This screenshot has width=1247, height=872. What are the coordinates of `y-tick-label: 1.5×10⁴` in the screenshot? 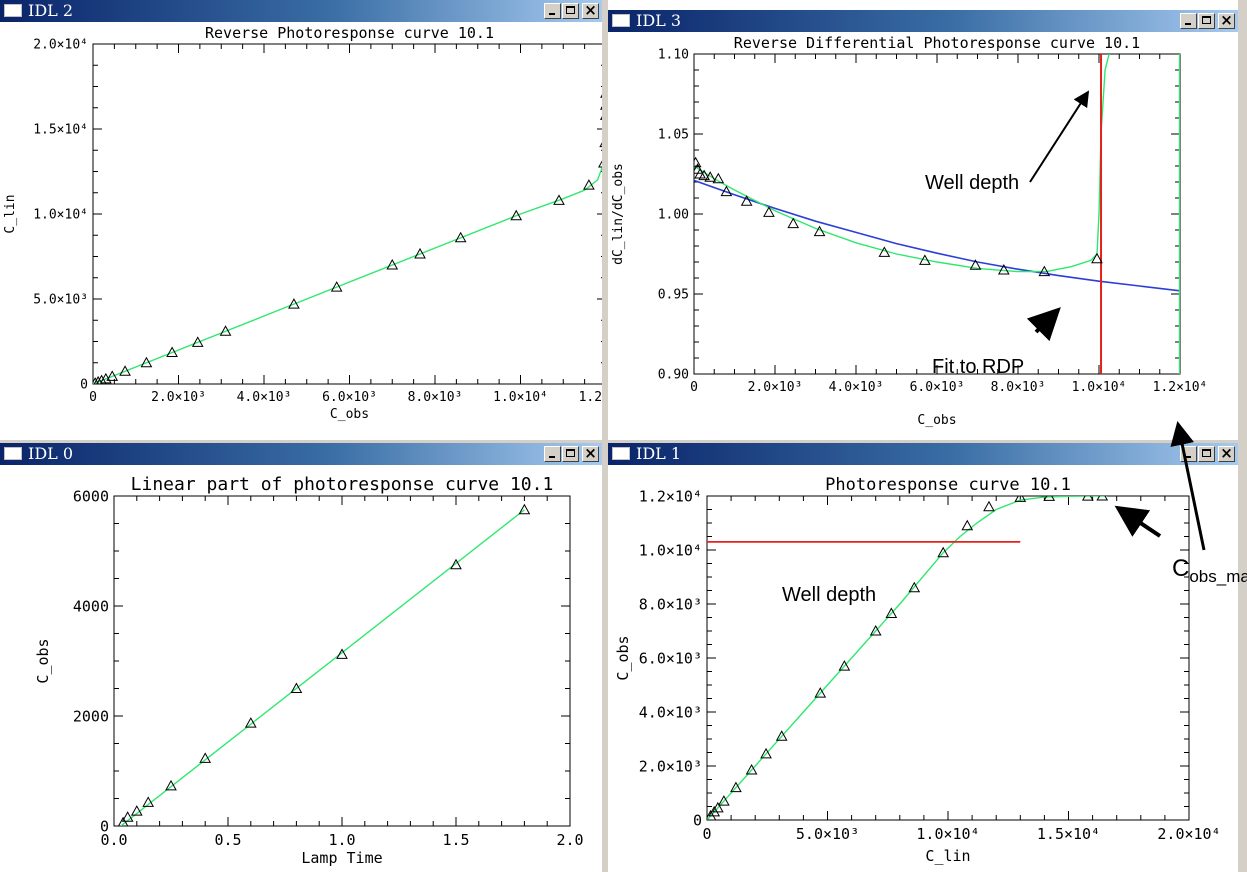 It's located at (60, 130).